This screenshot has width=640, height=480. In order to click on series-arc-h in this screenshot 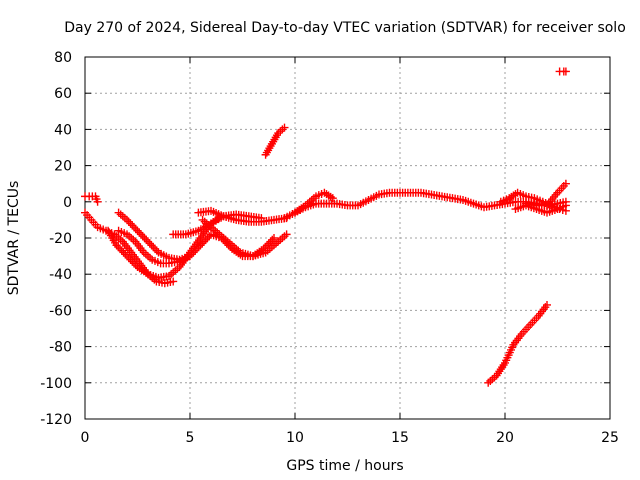, I will do `click(244, 238)`.